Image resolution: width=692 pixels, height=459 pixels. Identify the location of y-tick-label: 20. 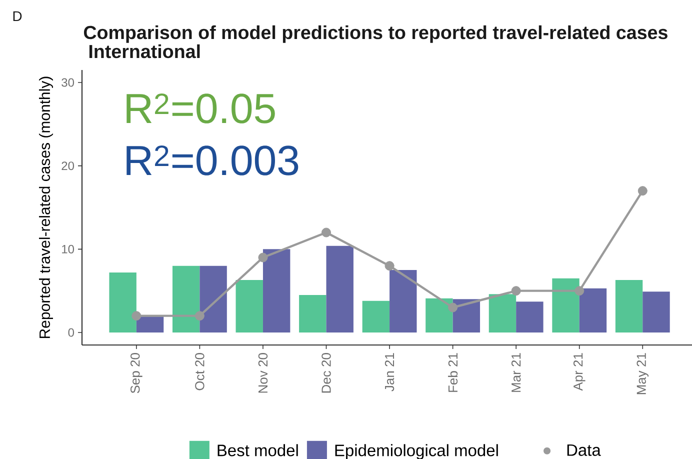
(68, 166).